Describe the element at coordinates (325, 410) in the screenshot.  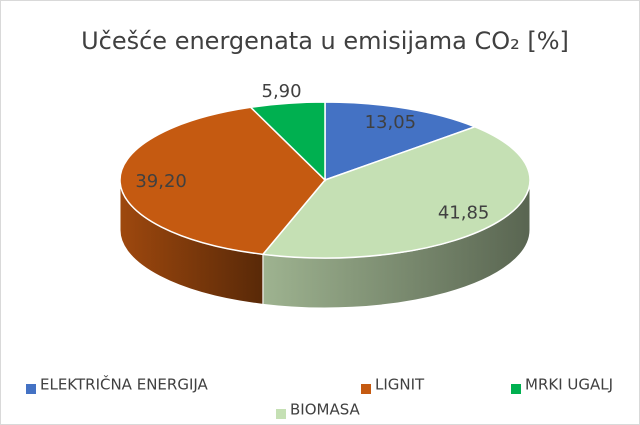
I see `legend-label: BIOMASA` at that location.